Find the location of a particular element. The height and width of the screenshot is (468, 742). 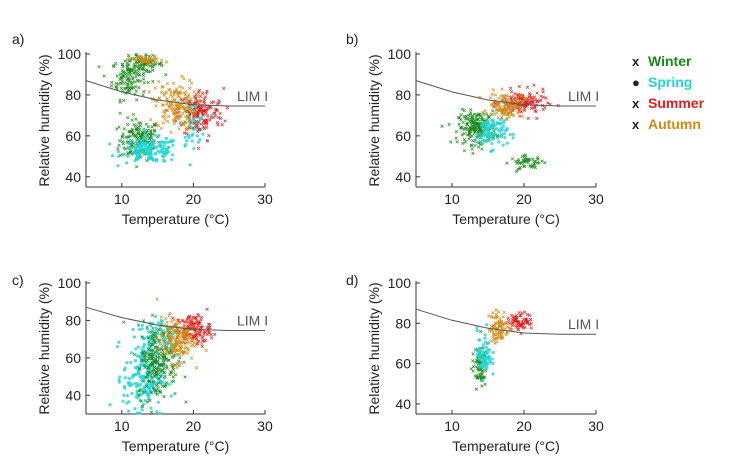

y-tick-label: 80 is located at coordinates (403, 95).